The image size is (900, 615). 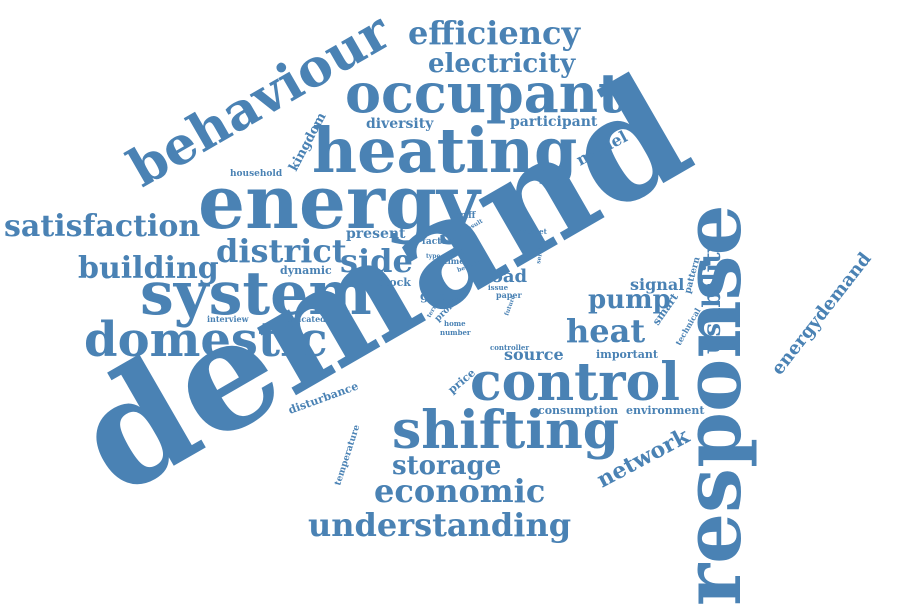 What do you see at coordinates (376, 261) in the screenshot?
I see `word-side: side` at bounding box center [376, 261].